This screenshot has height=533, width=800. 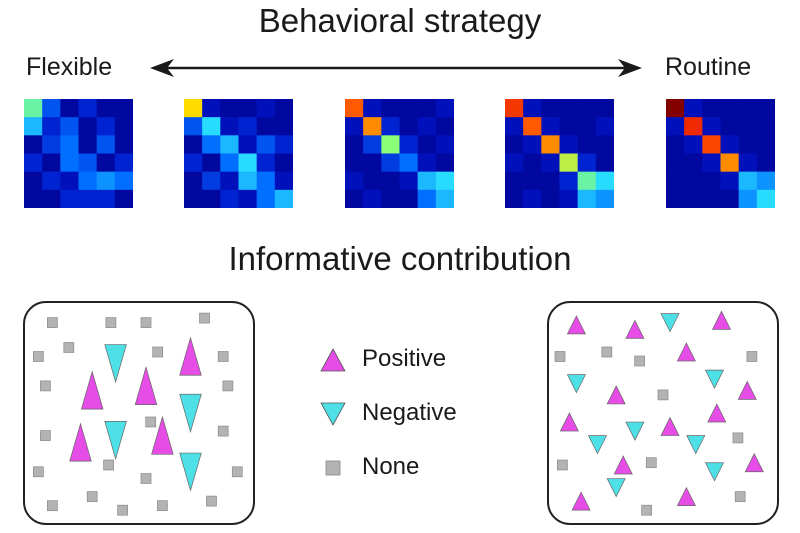 What do you see at coordinates (69, 67) in the screenshot?
I see `flexible-label: Flexible` at bounding box center [69, 67].